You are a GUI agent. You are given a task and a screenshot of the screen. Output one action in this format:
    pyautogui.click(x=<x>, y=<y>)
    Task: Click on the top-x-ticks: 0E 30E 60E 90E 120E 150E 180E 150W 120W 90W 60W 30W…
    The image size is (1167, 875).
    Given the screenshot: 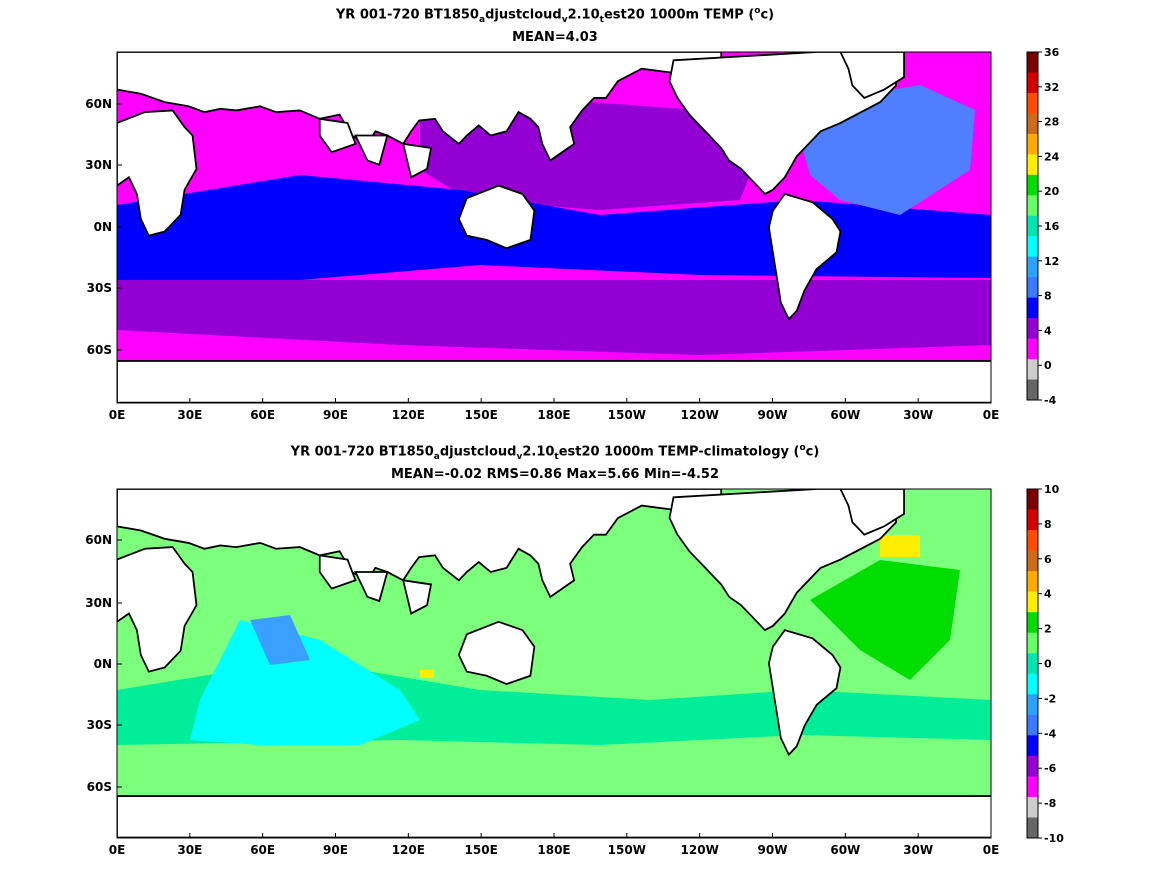 What is the action you would take?
    pyautogui.click(x=554, y=410)
    